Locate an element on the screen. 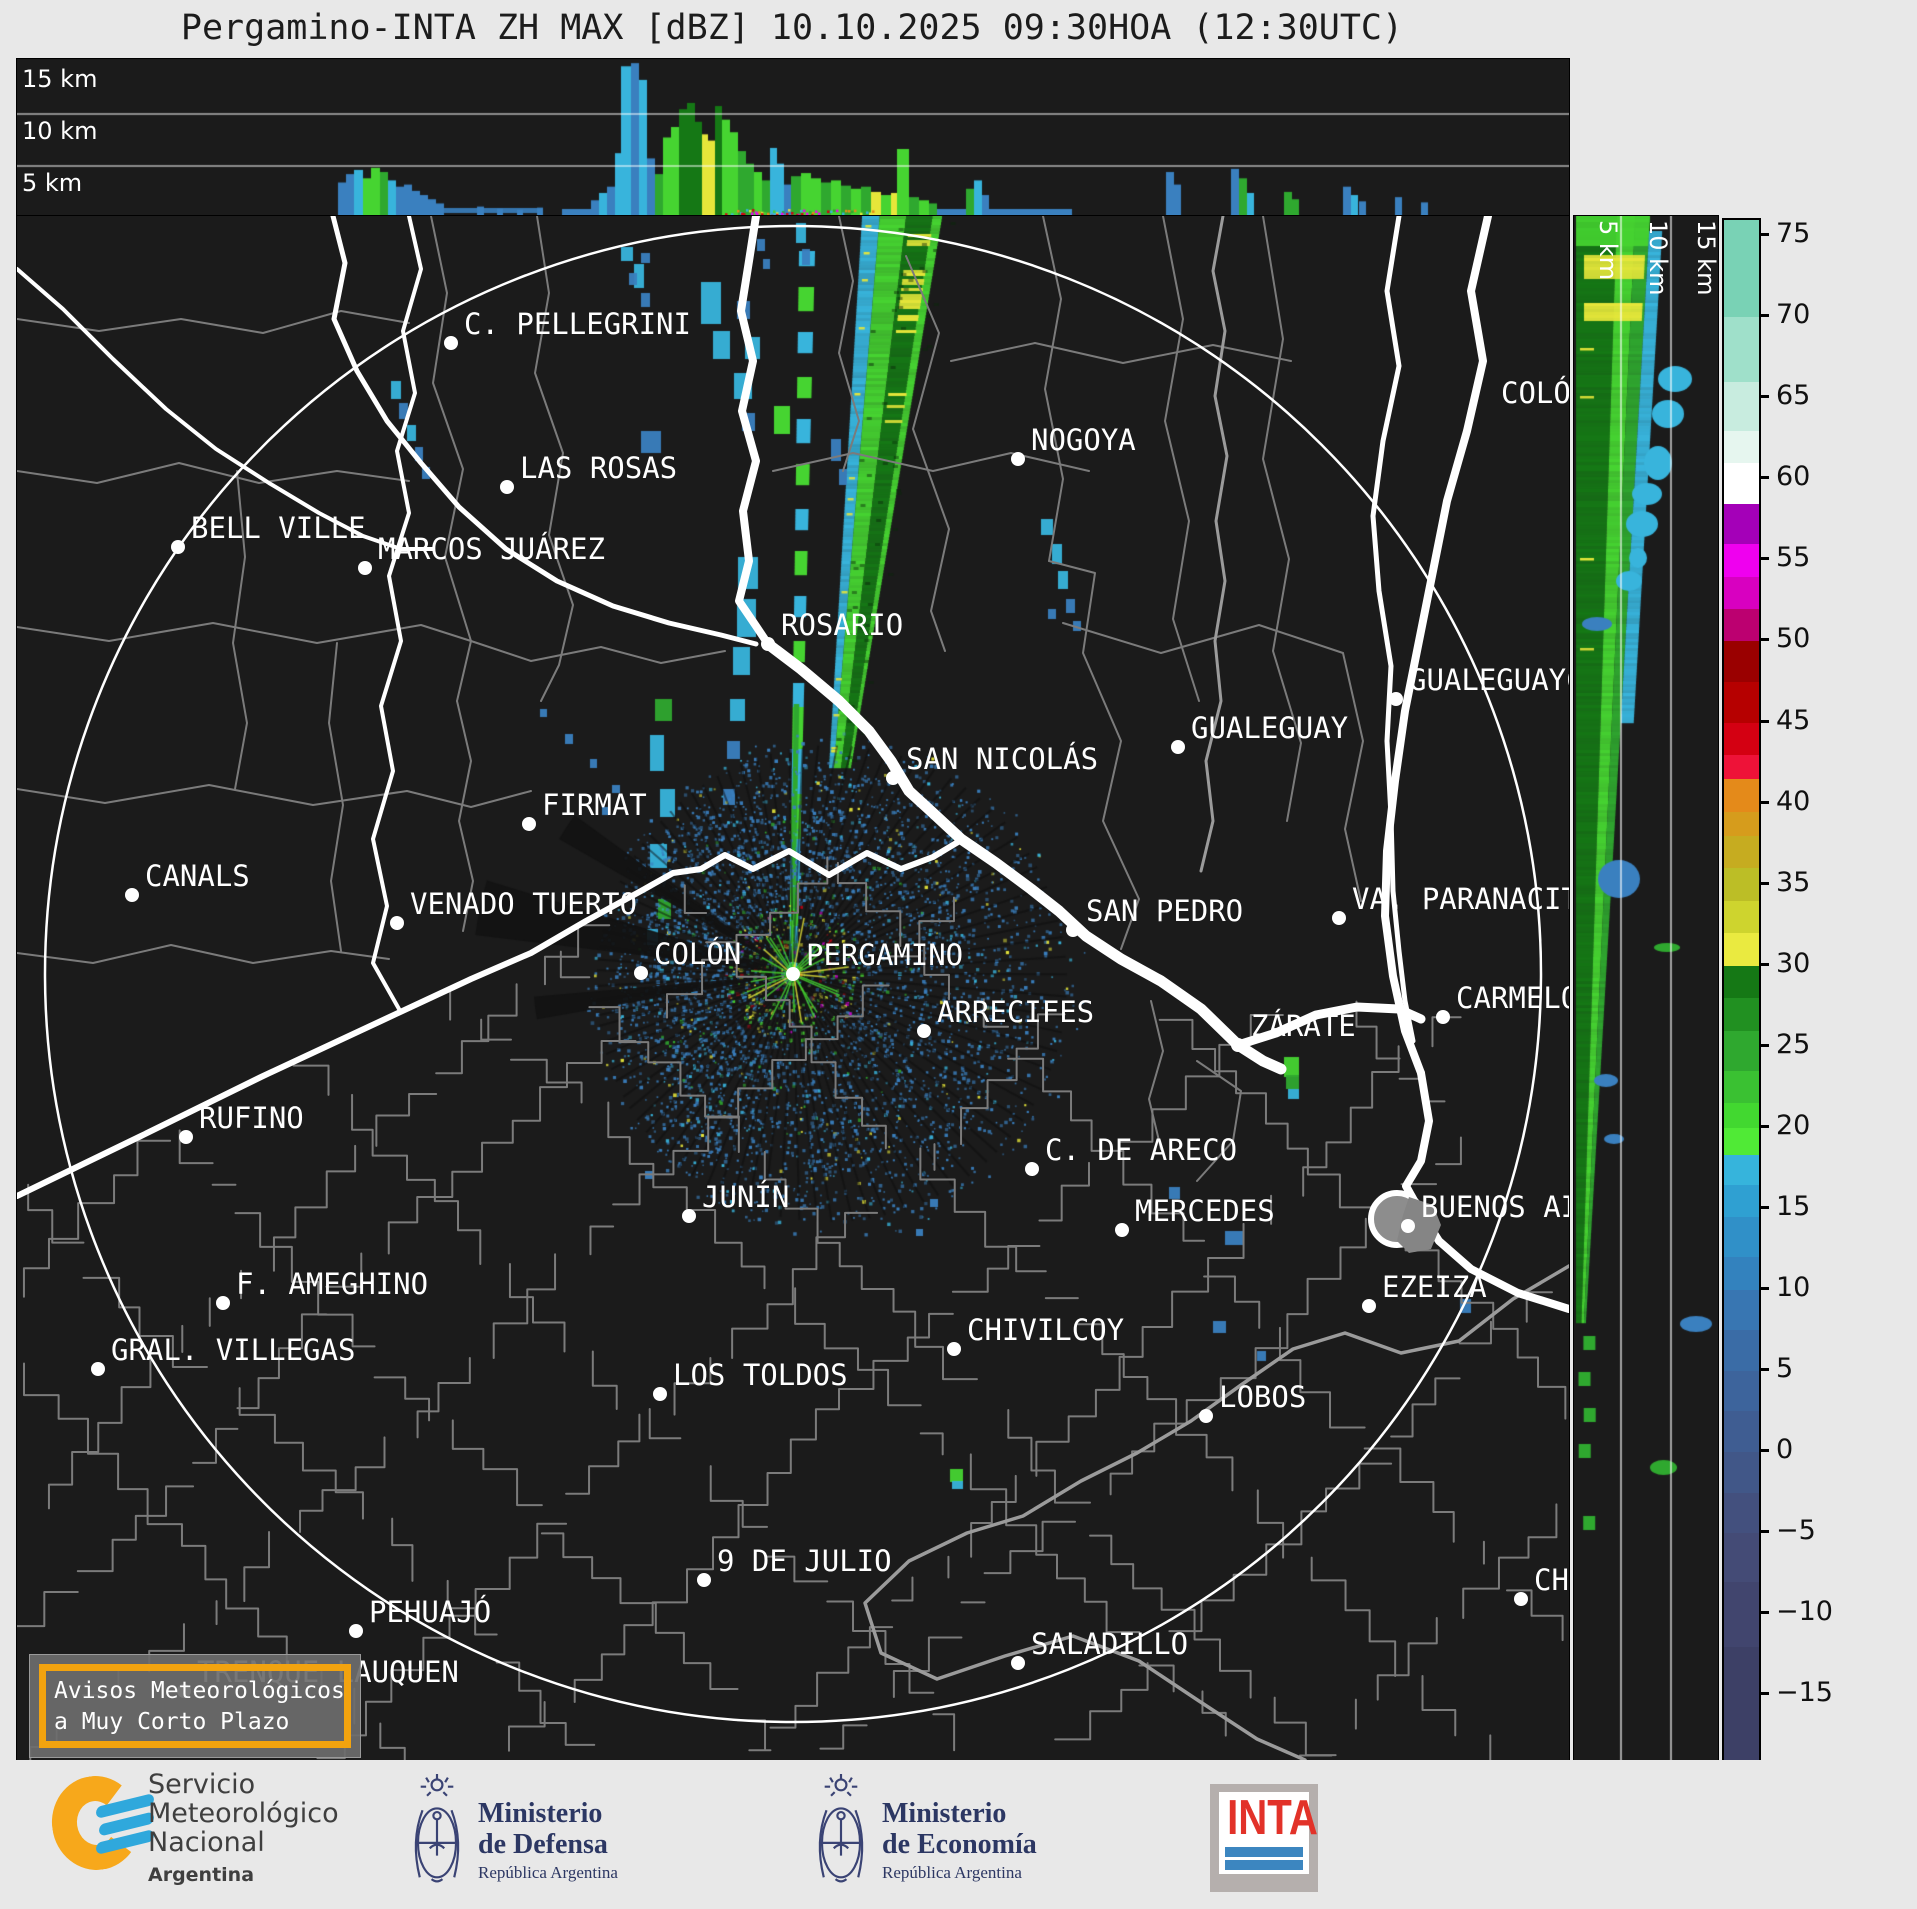 This screenshot has height=1909, width=1917. city-label: SAN PEDRO is located at coordinates (1165, 911).